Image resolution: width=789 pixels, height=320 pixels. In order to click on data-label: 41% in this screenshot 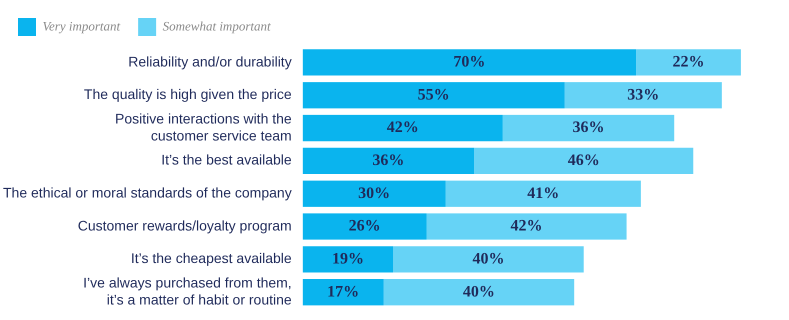, I will do `click(543, 193)`.